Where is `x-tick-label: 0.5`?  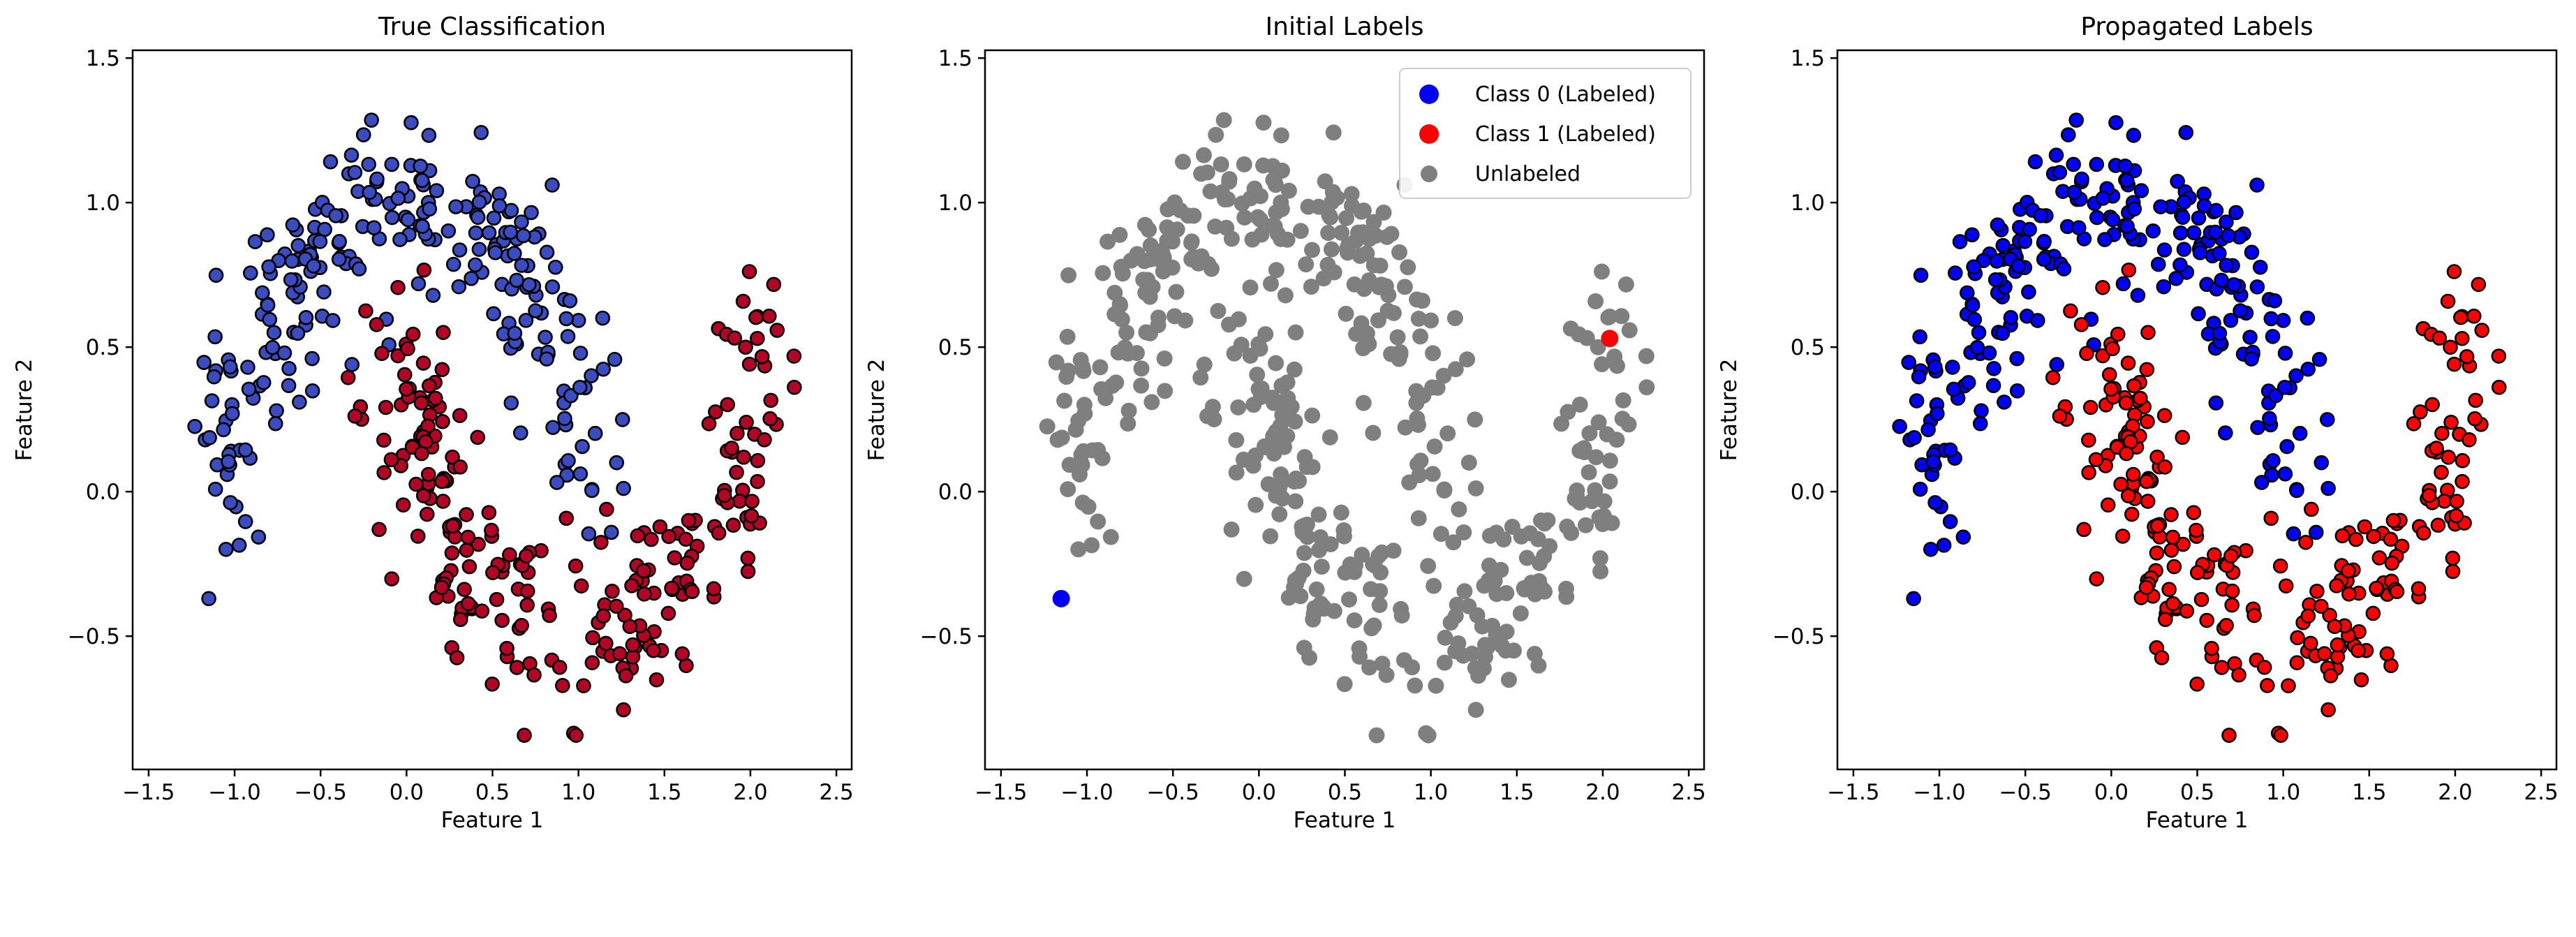
x-tick-label: 0.5 is located at coordinates (2197, 792).